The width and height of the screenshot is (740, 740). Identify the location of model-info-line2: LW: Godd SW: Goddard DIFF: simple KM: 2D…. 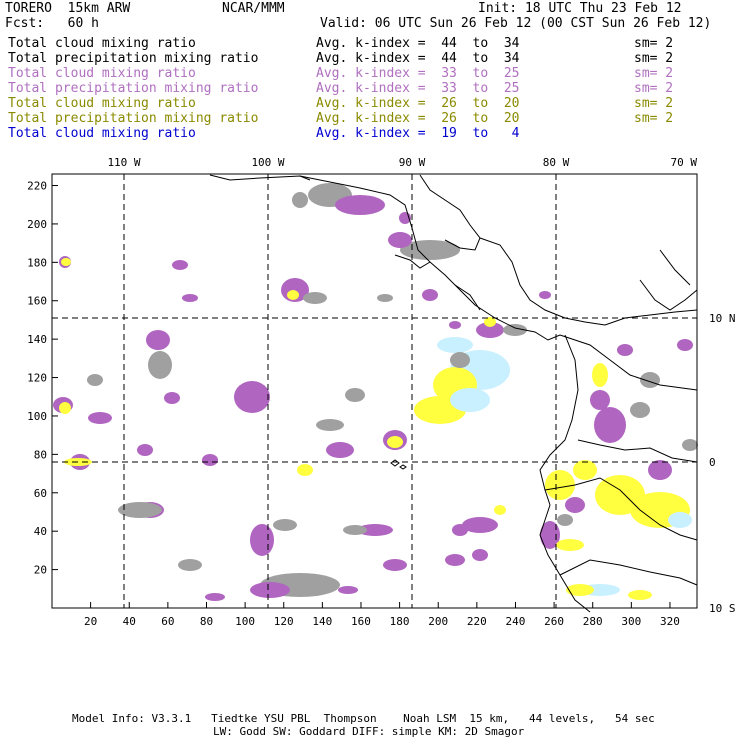
(369, 731).